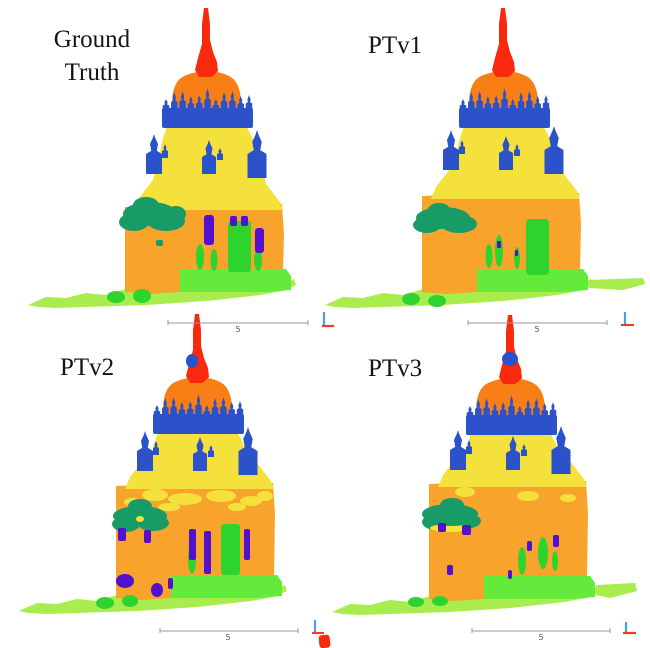 Image resolution: width=650 pixels, height=648 pixels. Describe the element at coordinates (395, 368) in the screenshot. I see `panel-label-ptv3: PTv3` at that location.